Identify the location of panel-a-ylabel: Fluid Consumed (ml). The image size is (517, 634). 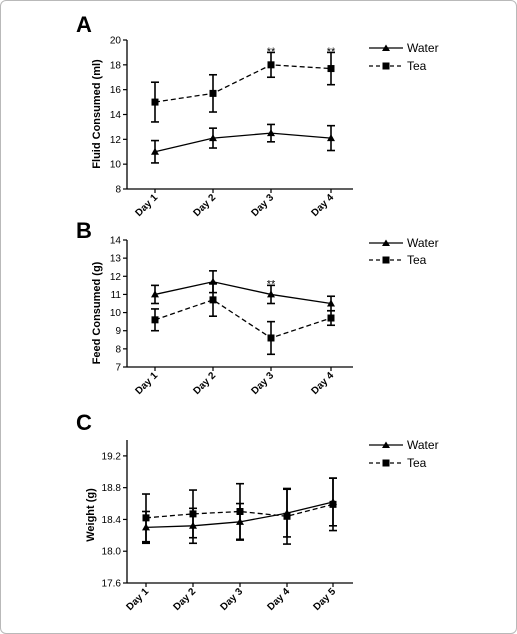
(97, 114).